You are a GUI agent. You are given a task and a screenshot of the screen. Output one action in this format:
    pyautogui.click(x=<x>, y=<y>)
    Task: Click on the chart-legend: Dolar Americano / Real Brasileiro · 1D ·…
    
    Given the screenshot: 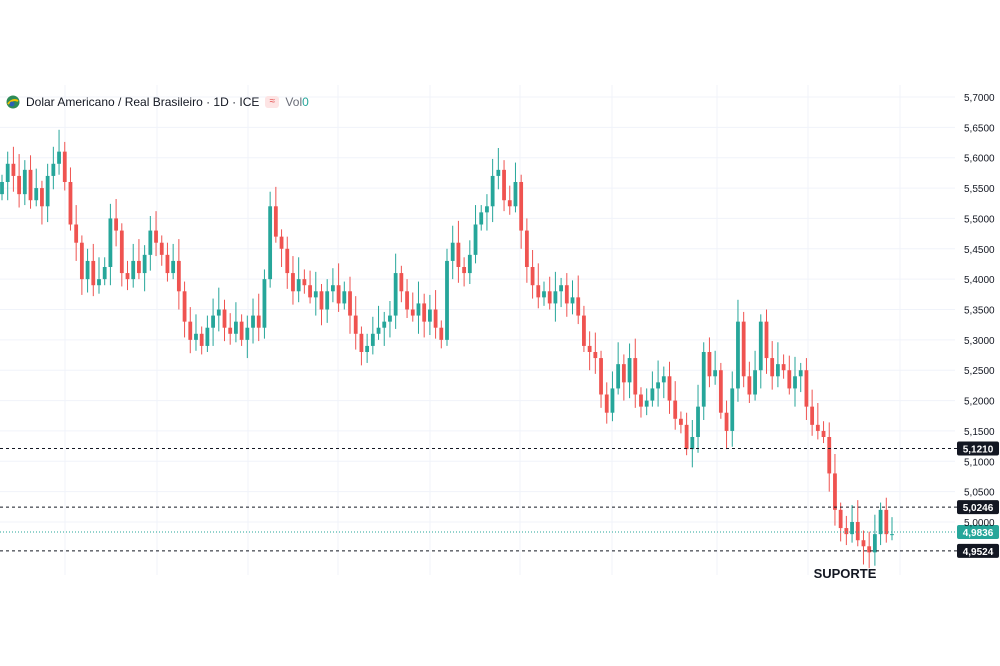 What is the action you would take?
    pyautogui.click(x=157, y=102)
    